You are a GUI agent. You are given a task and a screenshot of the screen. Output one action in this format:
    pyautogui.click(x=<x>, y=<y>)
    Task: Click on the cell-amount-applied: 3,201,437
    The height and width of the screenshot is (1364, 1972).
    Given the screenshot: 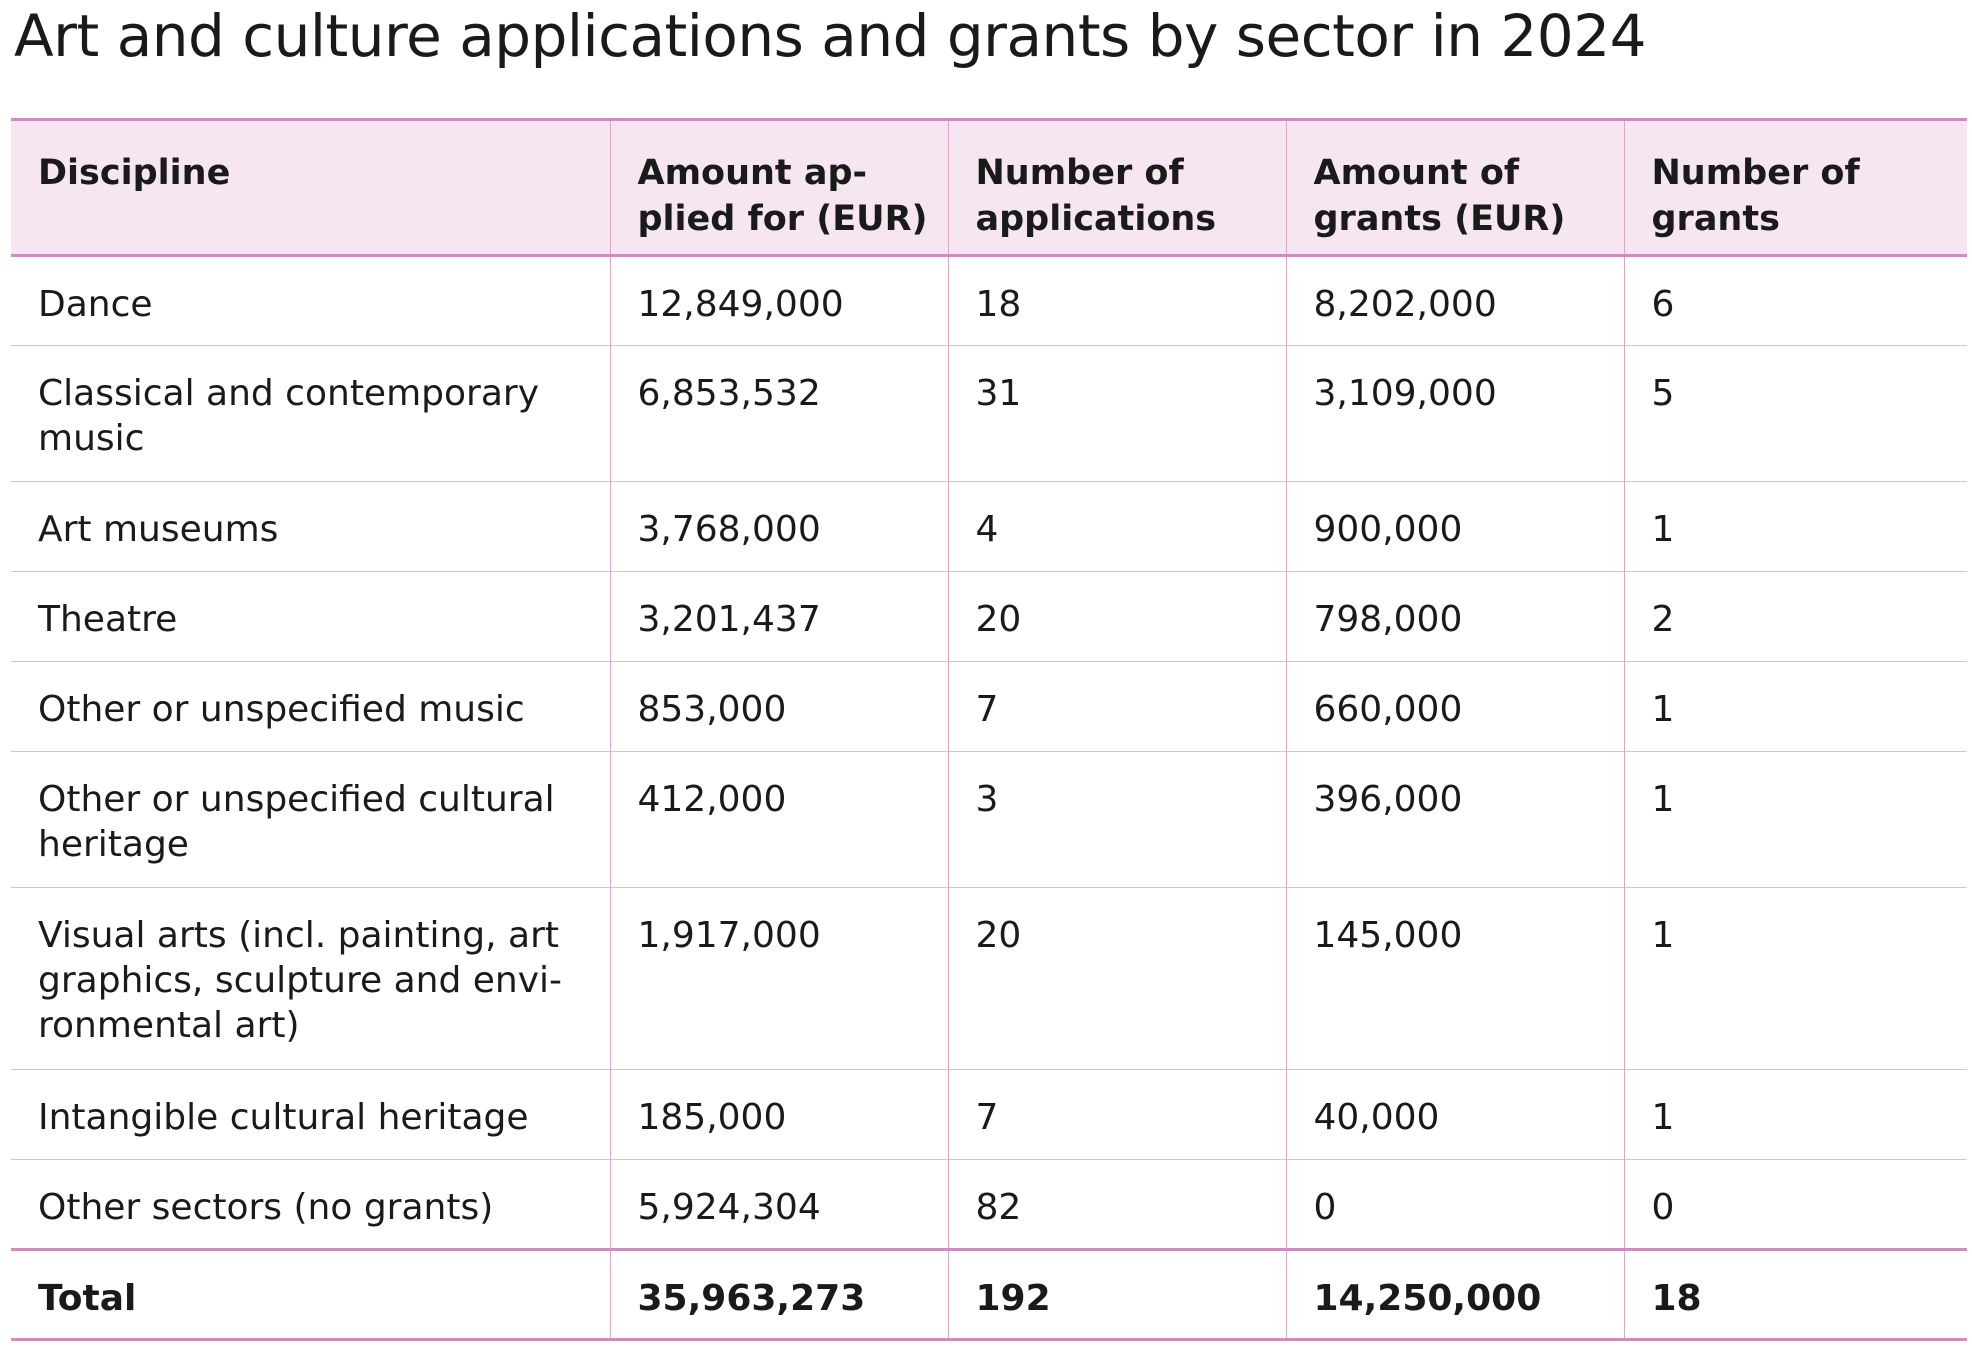 What is the action you would take?
    pyautogui.click(x=779, y=616)
    